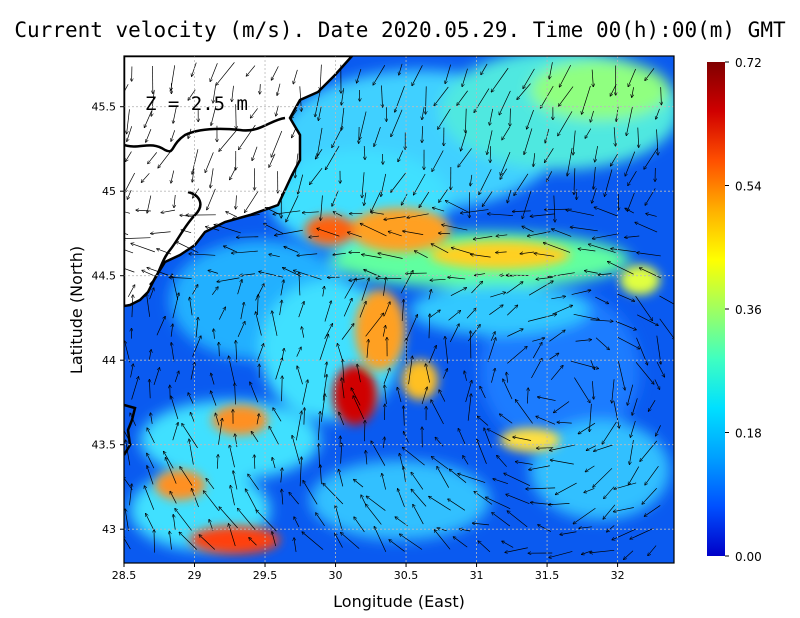 Image resolution: width=800 pixels, height=618 pixels. I want to click on x-tick-label: 29, so click(195, 575).